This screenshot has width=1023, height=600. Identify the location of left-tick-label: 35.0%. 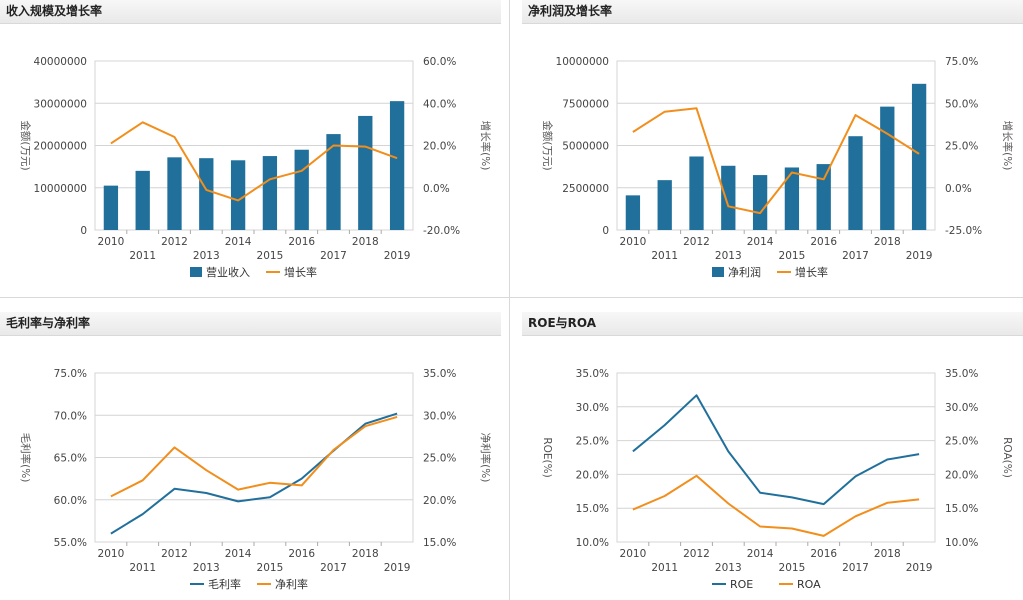
(592, 374).